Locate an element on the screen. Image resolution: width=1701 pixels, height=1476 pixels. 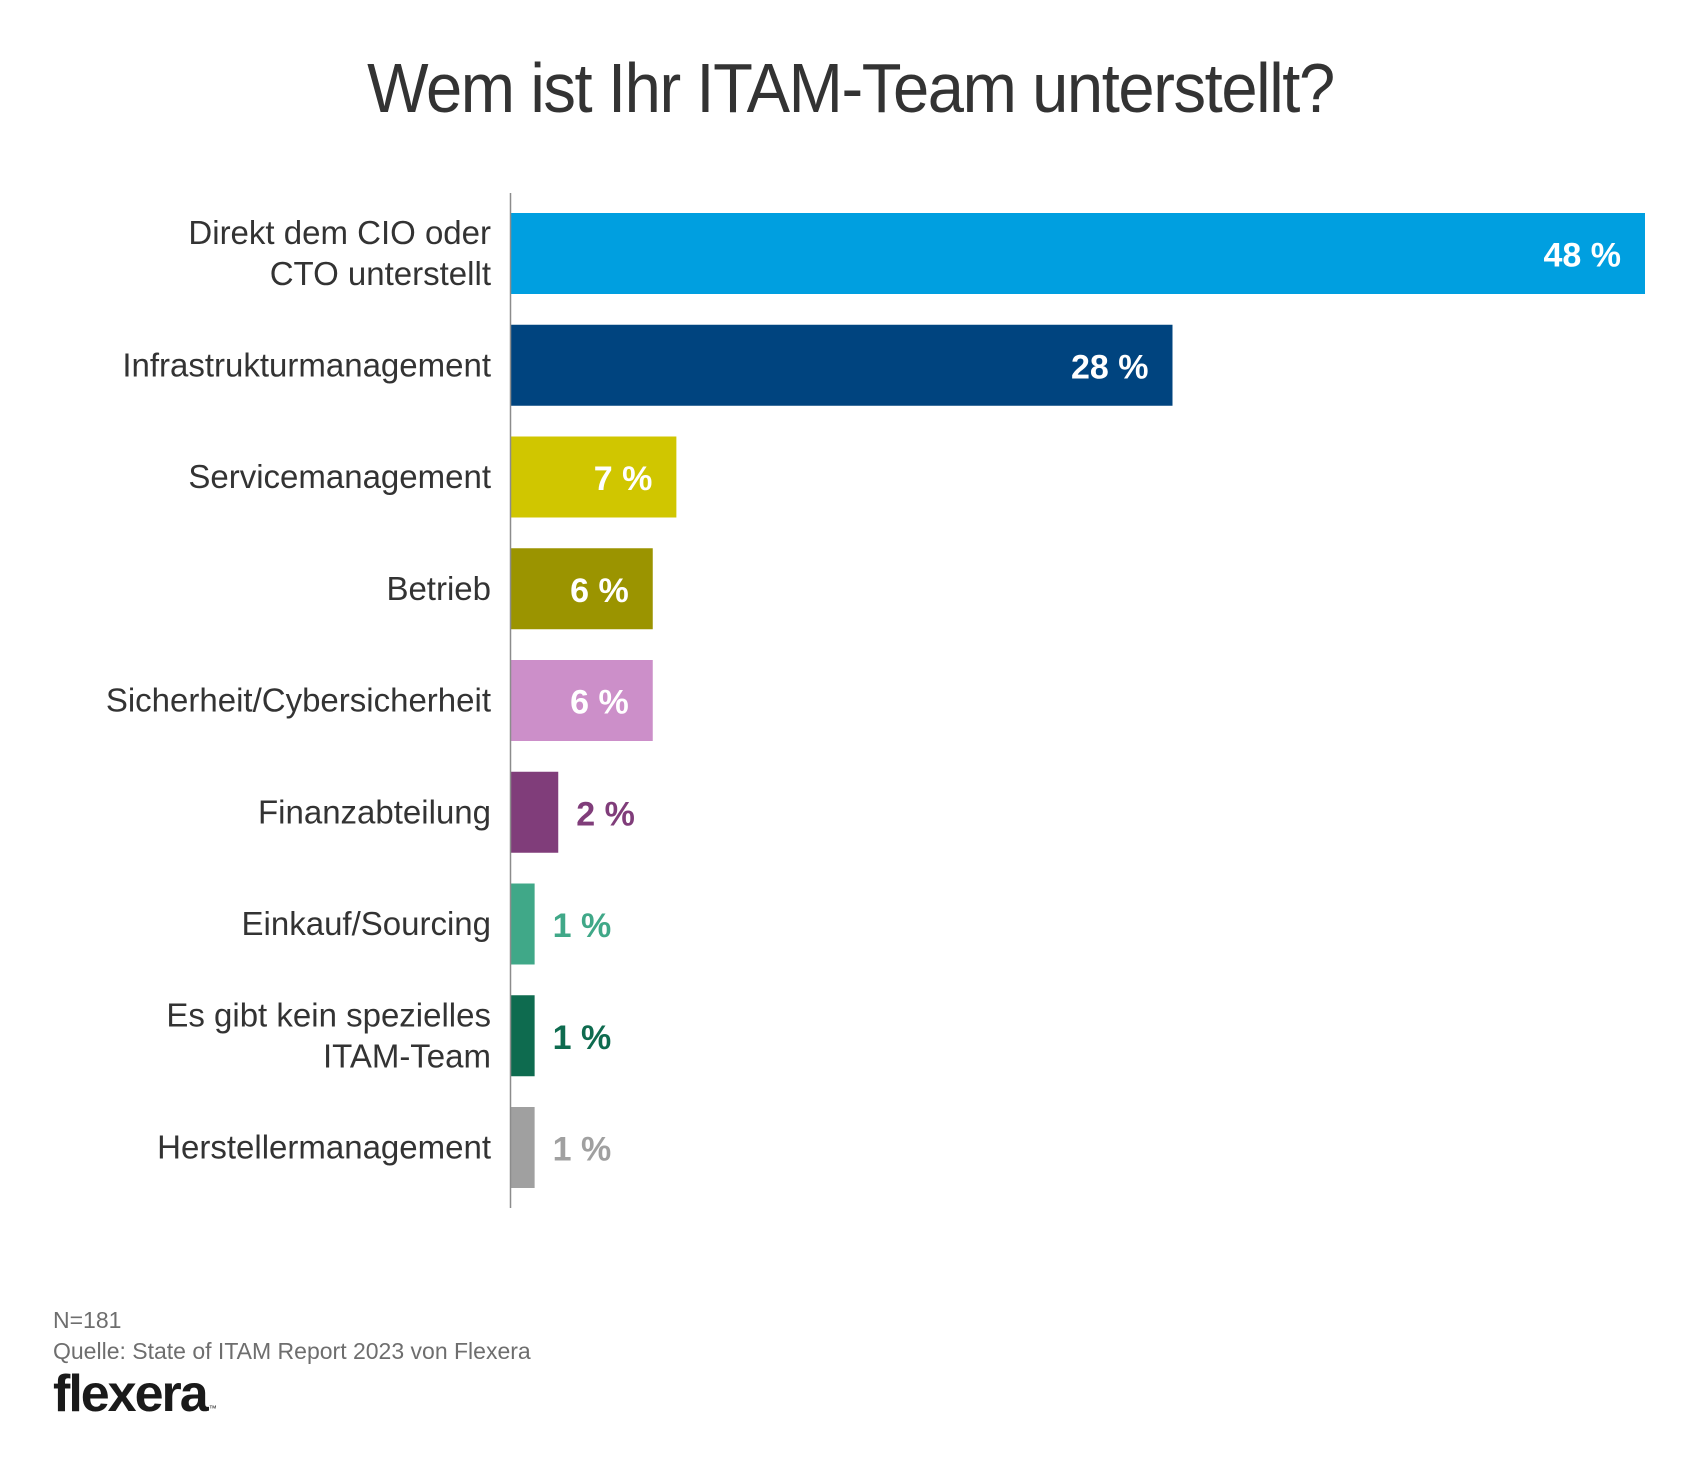
value-label: 48 % is located at coordinates (1583, 256).